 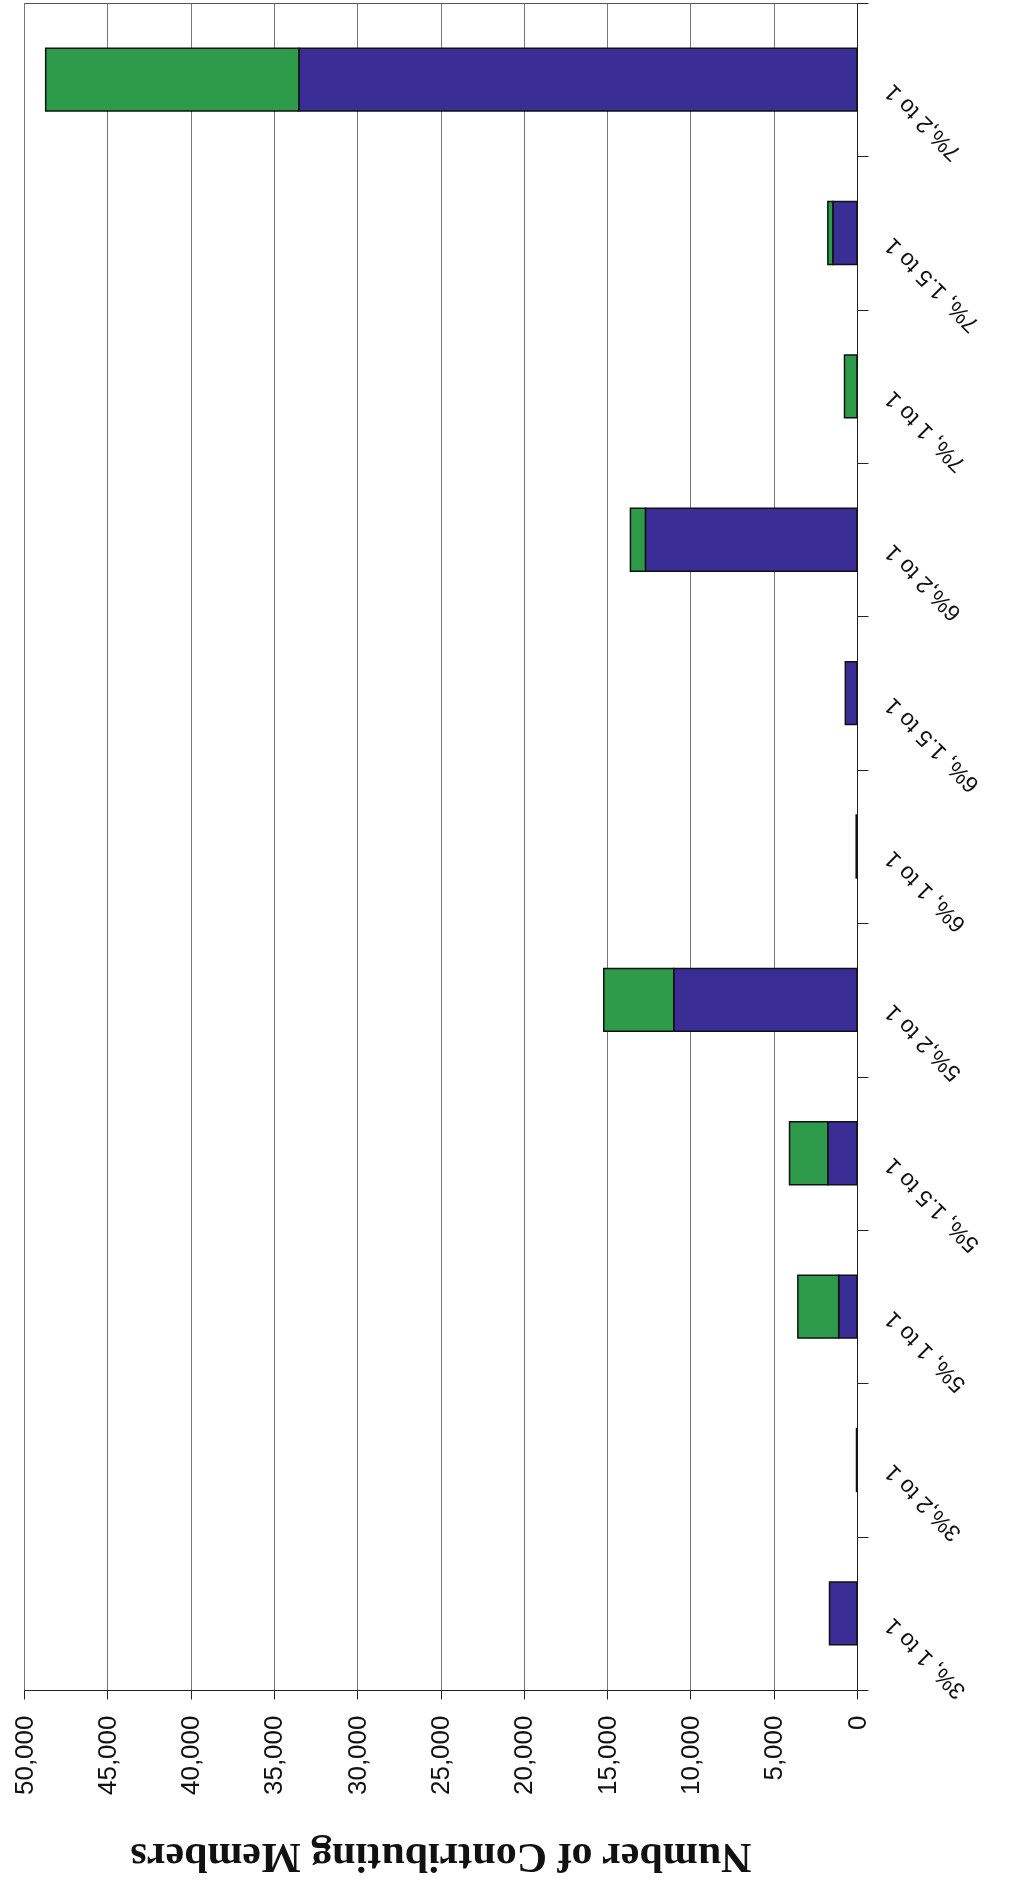 I want to click on x-tick-label: 5,000, so click(x=773, y=1748).